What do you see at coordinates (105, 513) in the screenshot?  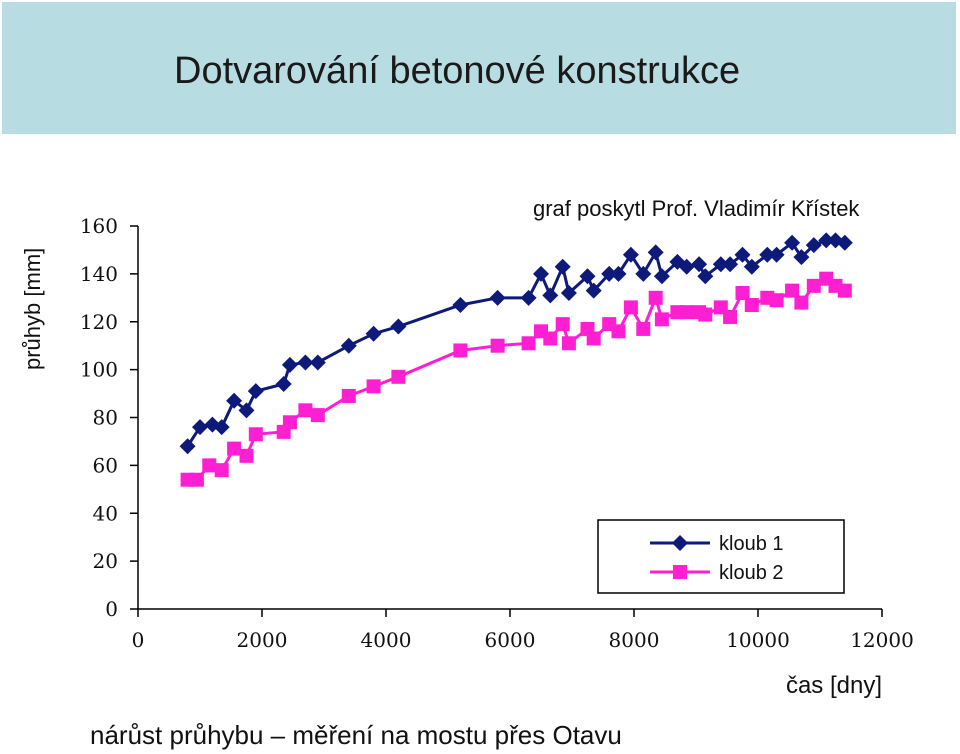 I see `y-tick-label: 40` at bounding box center [105, 513].